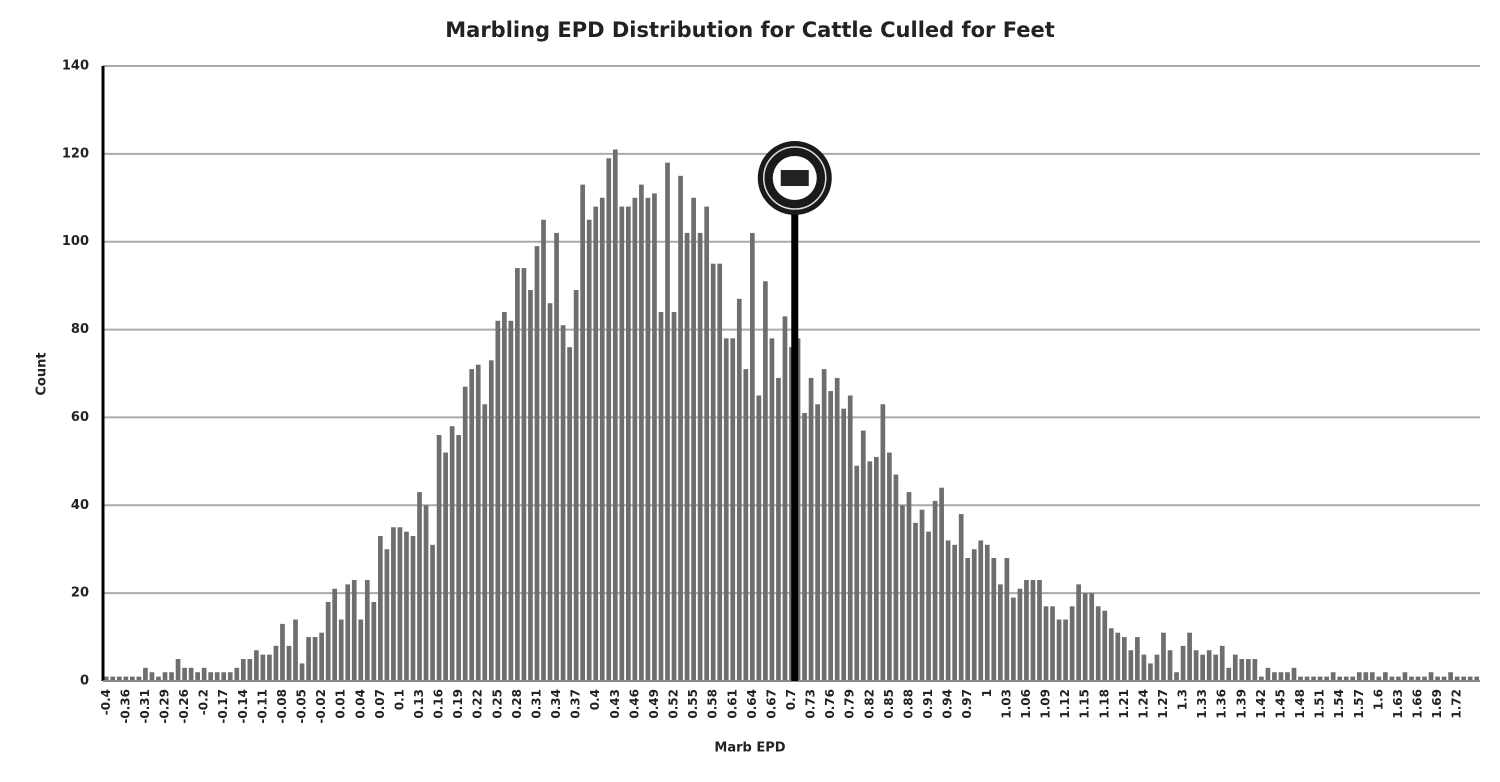  Describe the element at coordinates (1437, 704) in the screenshot. I see `x-tick-label: 1.69` at that location.